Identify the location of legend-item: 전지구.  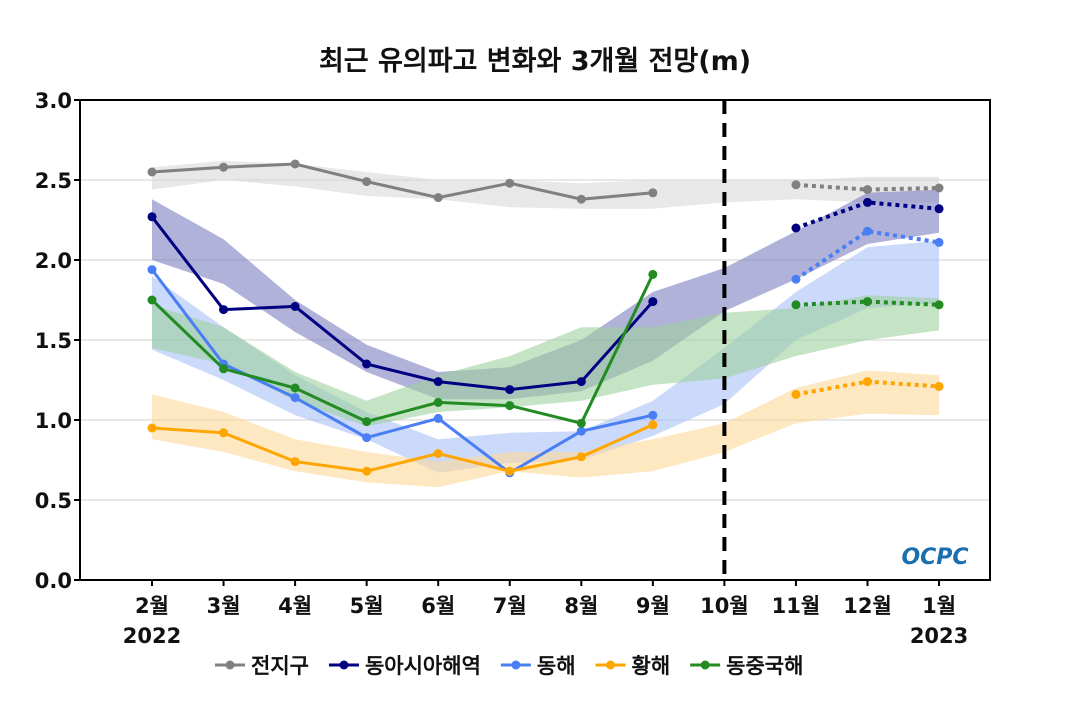
(262, 666).